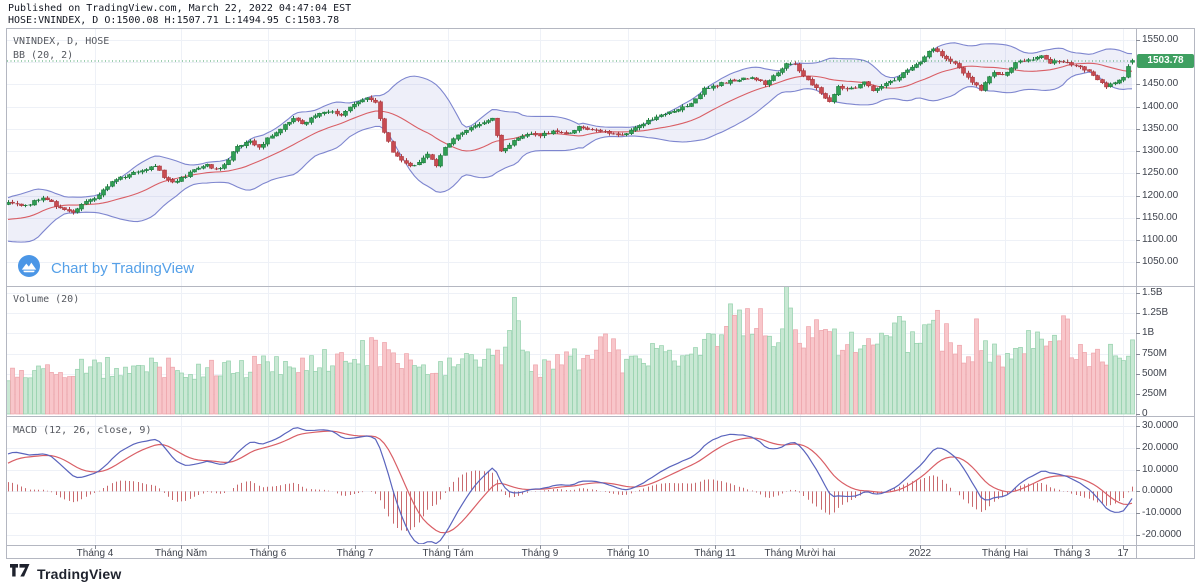 The height and width of the screenshot is (584, 1200). What do you see at coordinates (1160, 84) in the screenshot?
I see `price-tick-label: 1450.00` at bounding box center [1160, 84].